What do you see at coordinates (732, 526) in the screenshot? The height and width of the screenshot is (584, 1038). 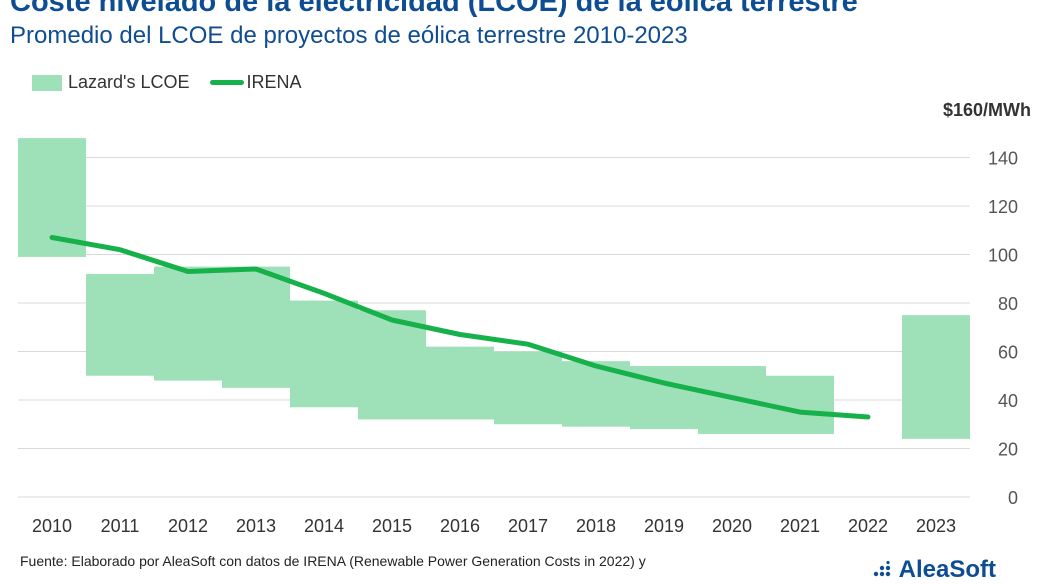 I see `x-tick-label: 2020` at bounding box center [732, 526].